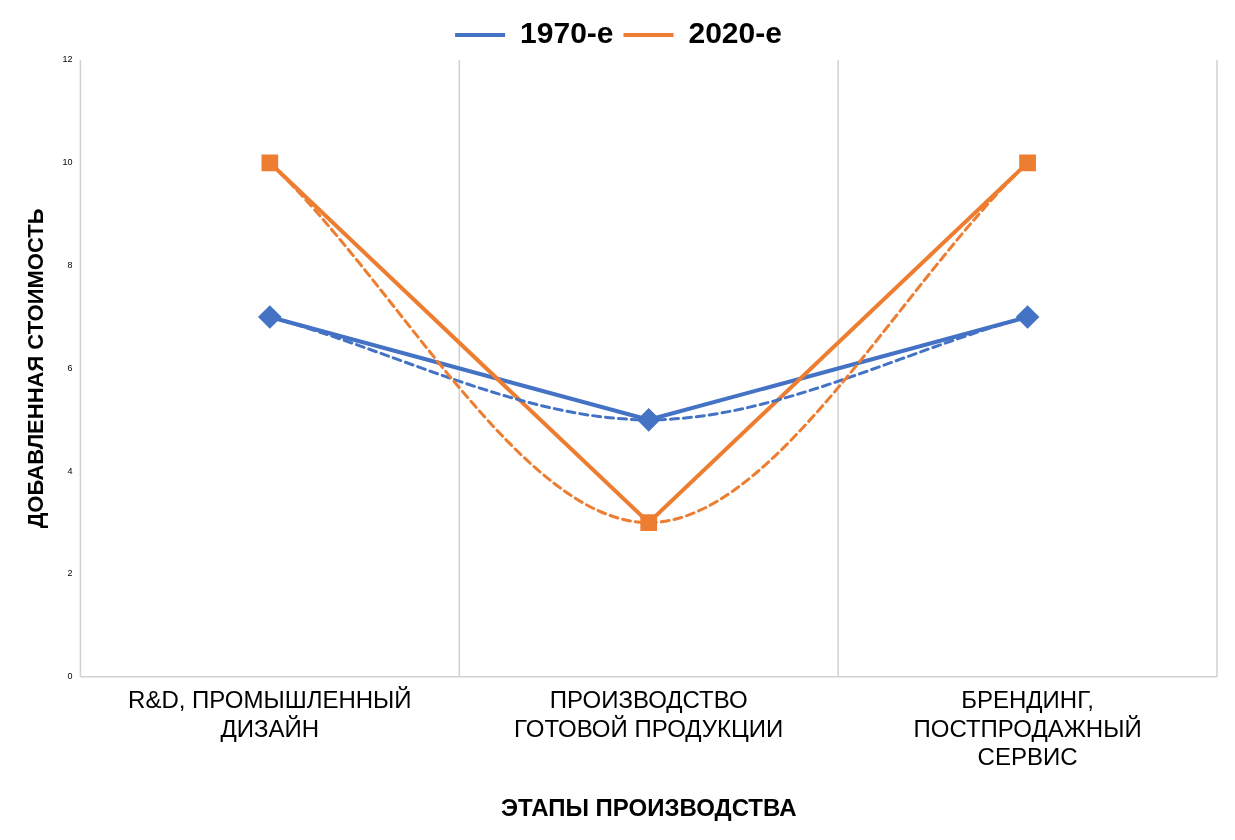 Image resolution: width=1235 pixels, height=840 pixels. Describe the element at coordinates (36, 368) in the screenshot. I see `y-axis-title: ДОБАВЛЕННАЯ СТОИМОСТЬ` at that location.